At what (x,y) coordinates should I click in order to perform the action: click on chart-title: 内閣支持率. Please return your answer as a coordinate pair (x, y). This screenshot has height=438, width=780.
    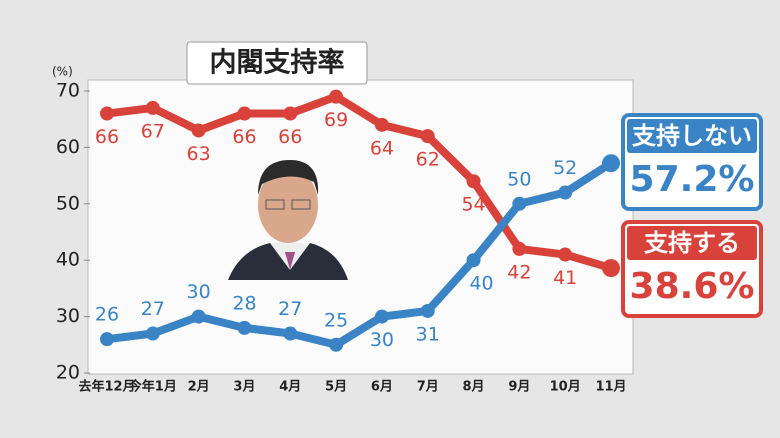
    Looking at the image, I should click on (277, 63).